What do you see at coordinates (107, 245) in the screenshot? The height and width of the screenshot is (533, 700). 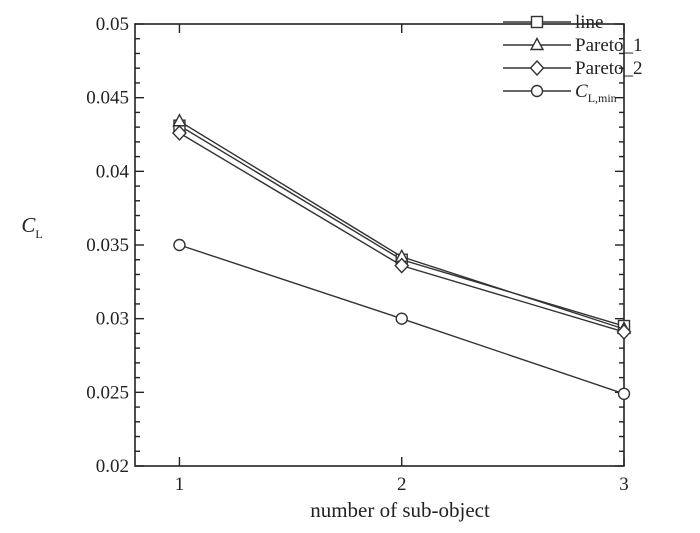 I see `y-tick-label: 0.035` at bounding box center [107, 245].